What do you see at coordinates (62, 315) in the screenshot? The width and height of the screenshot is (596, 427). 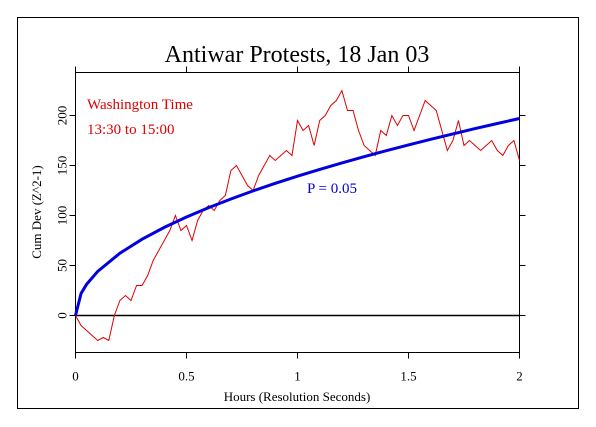 I see `y-tick-label: 0` at bounding box center [62, 315].